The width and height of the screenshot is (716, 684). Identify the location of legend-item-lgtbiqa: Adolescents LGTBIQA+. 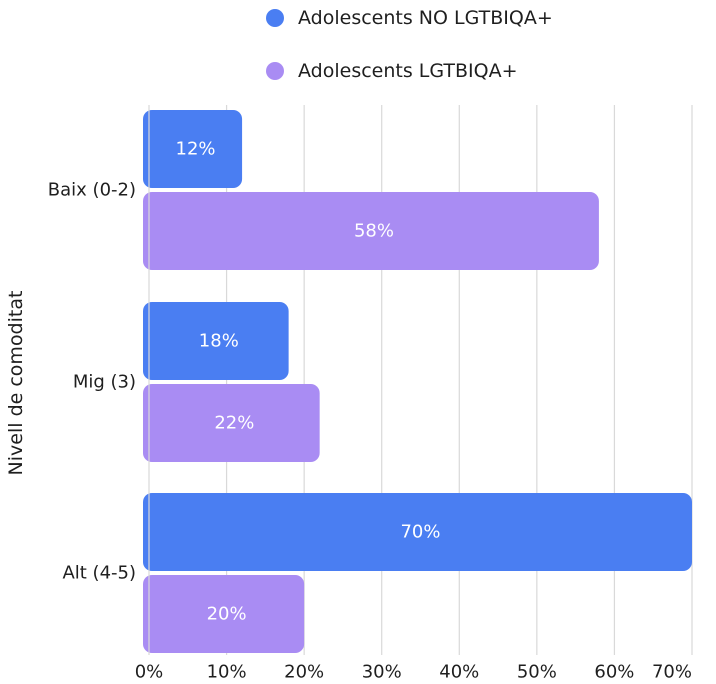
(392, 71).